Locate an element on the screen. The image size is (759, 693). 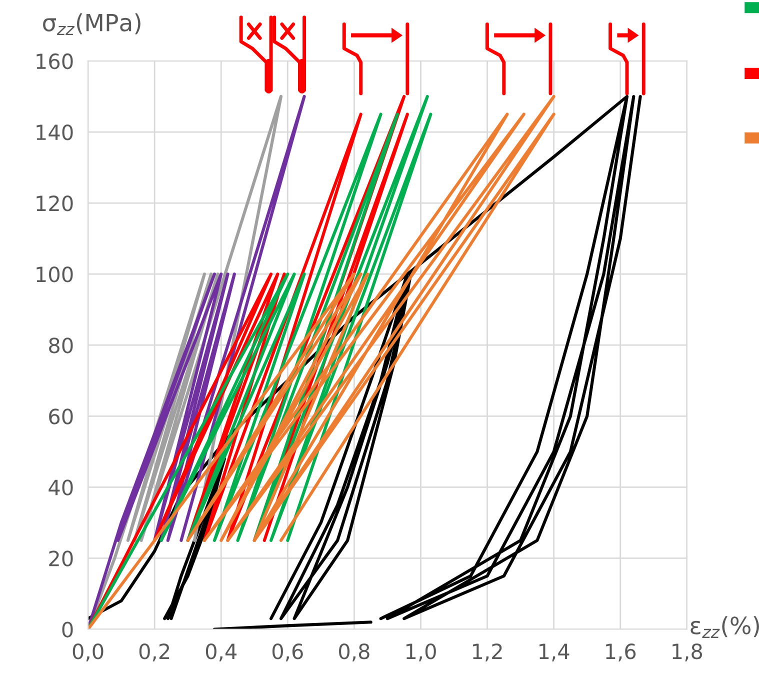
x-tick-label: 1,2 is located at coordinates (487, 653).